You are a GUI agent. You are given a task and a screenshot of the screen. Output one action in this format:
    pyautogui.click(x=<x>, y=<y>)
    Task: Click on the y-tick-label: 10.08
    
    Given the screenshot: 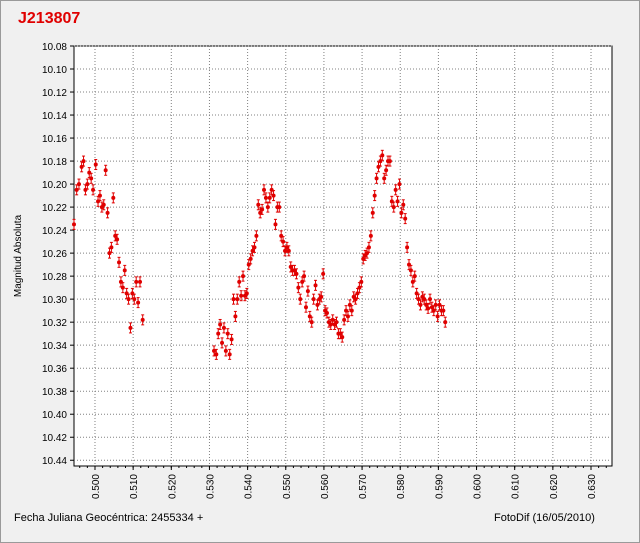 What is the action you would take?
    pyautogui.click(x=54, y=47)
    